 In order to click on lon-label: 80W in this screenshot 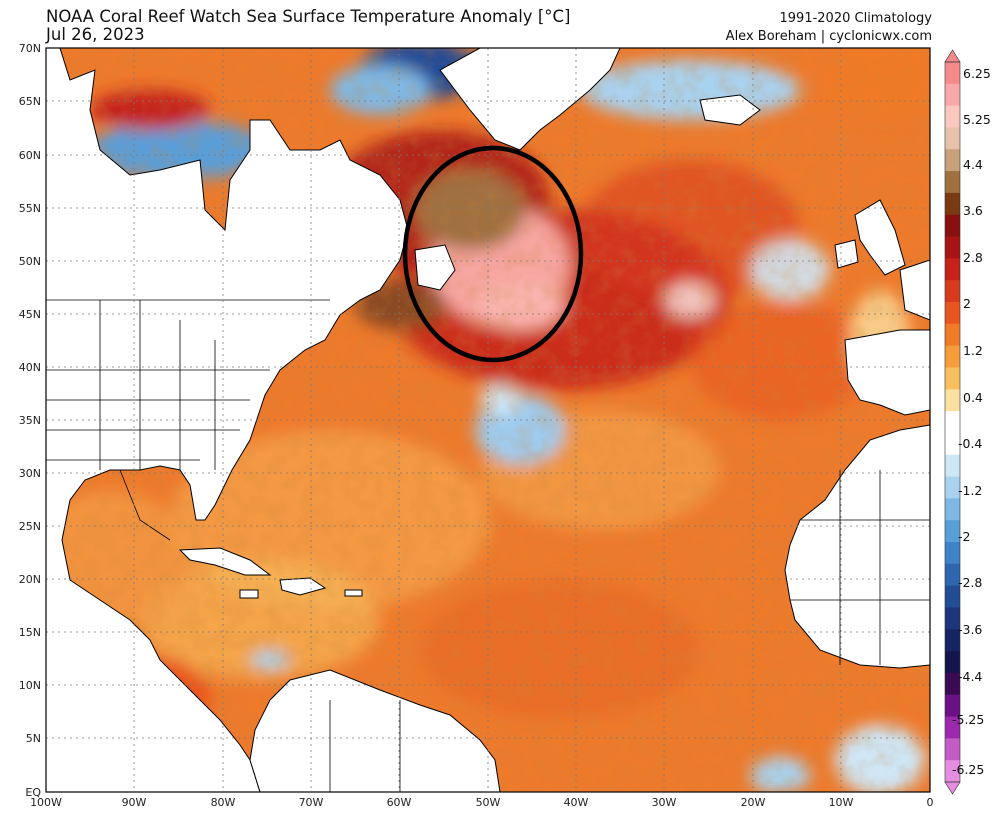, I will do `click(223, 802)`.